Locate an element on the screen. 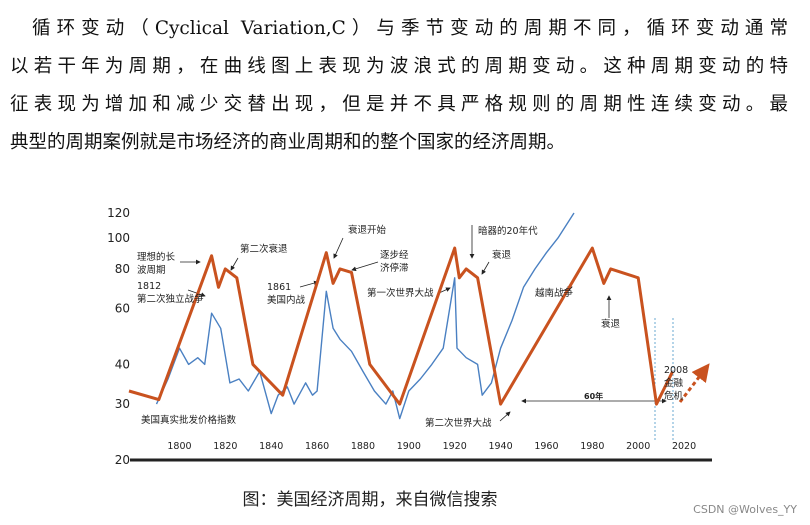  annotation: 理想的长 is located at coordinates (156, 257).